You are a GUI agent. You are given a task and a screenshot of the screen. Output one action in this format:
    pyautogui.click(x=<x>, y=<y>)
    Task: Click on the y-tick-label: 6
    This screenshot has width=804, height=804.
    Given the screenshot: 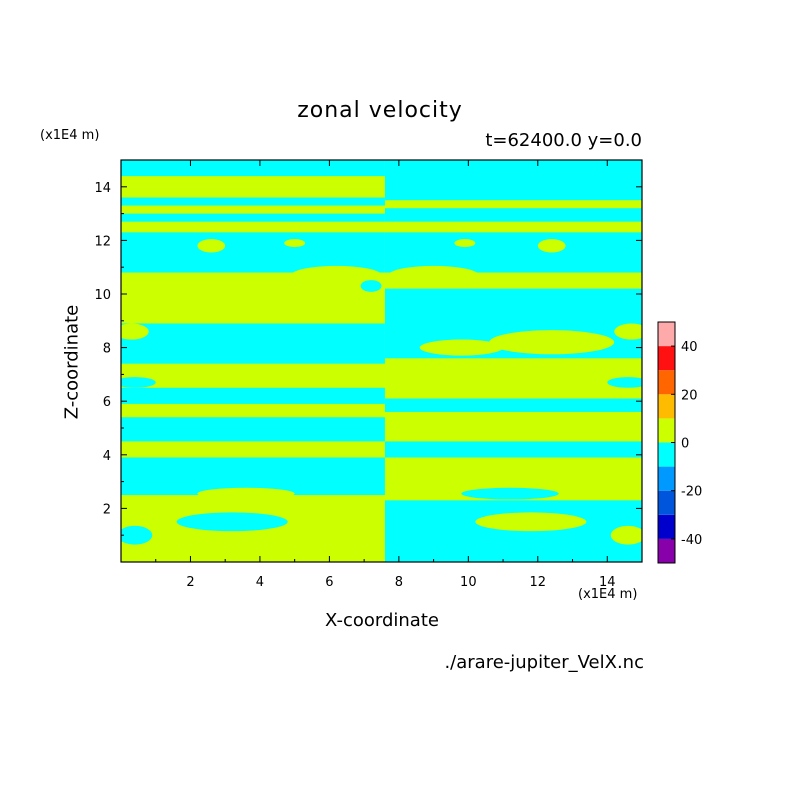 What is the action you would take?
    pyautogui.click(x=107, y=402)
    